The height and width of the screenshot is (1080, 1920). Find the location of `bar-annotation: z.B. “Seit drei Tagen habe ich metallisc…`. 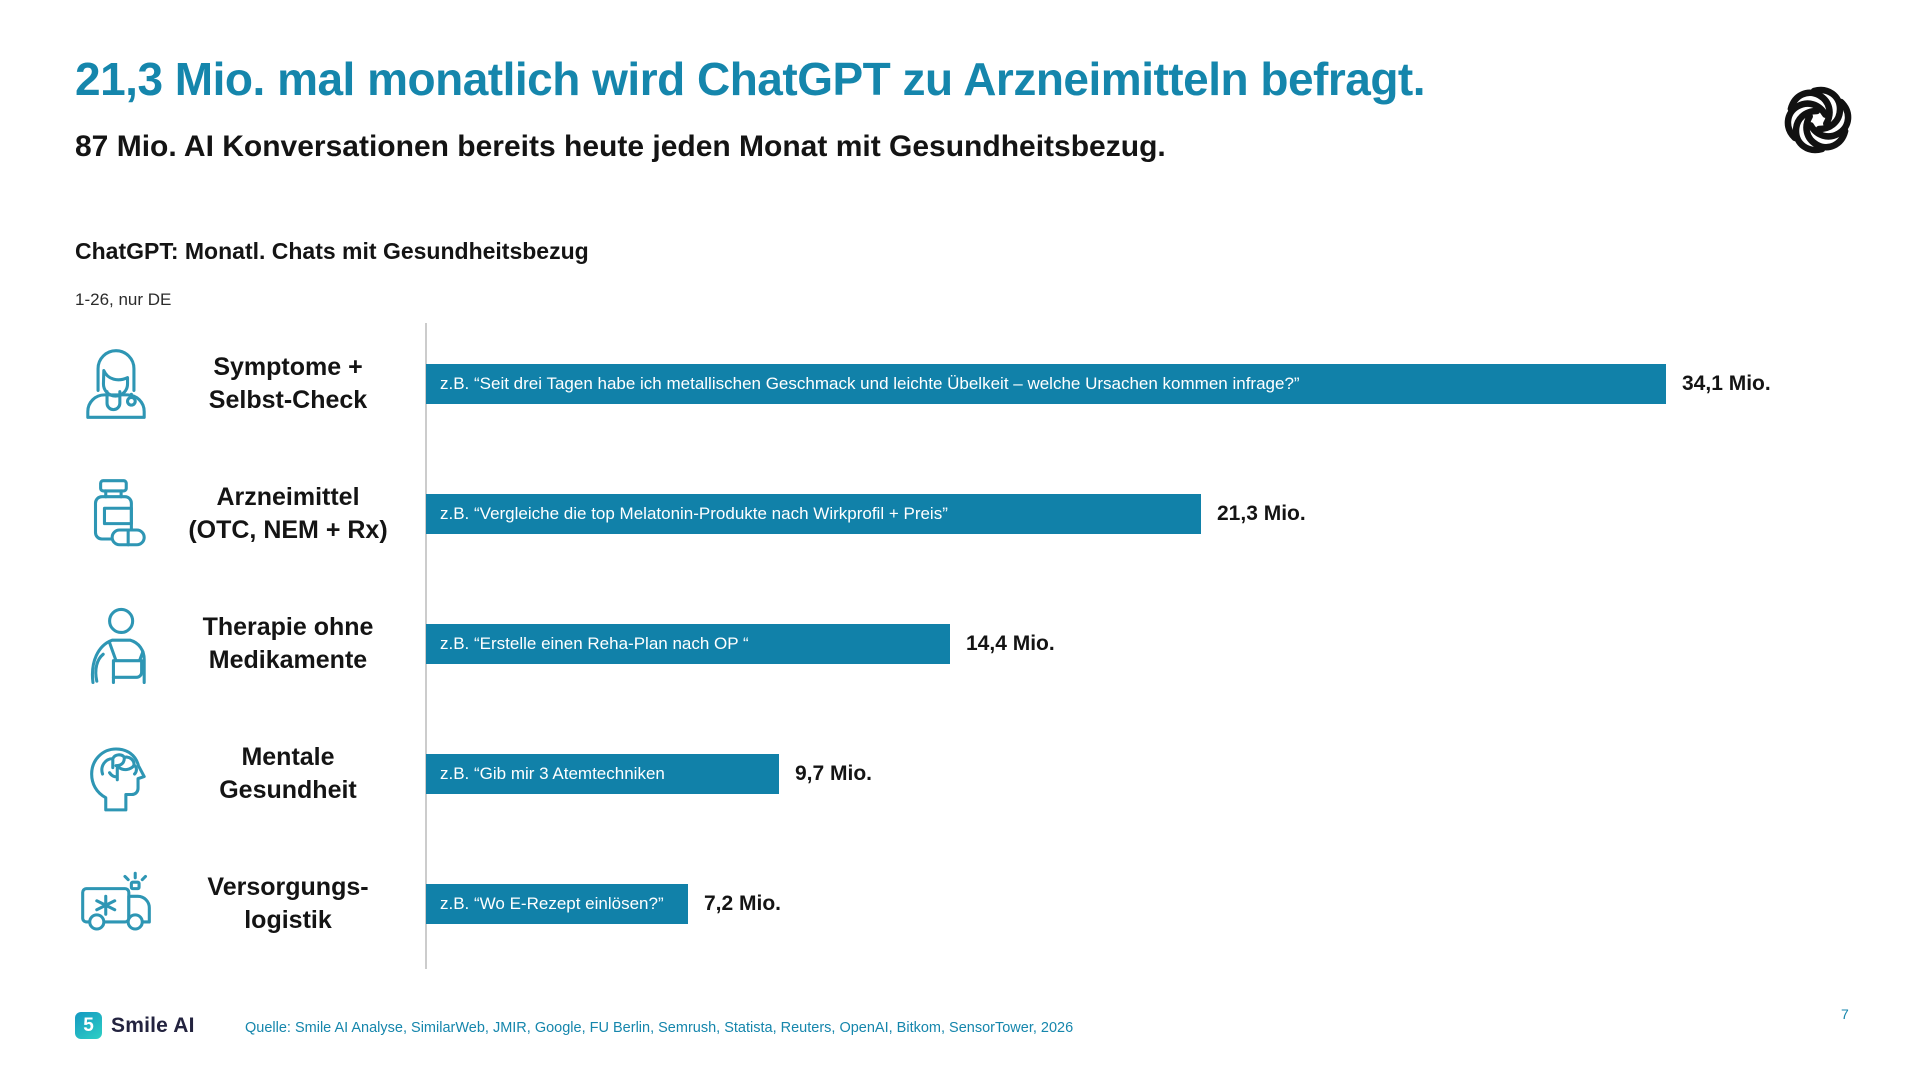

bar-annotation: z.B. “Seit drei Tagen habe ich metallisc… is located at coordinates (870, 383).